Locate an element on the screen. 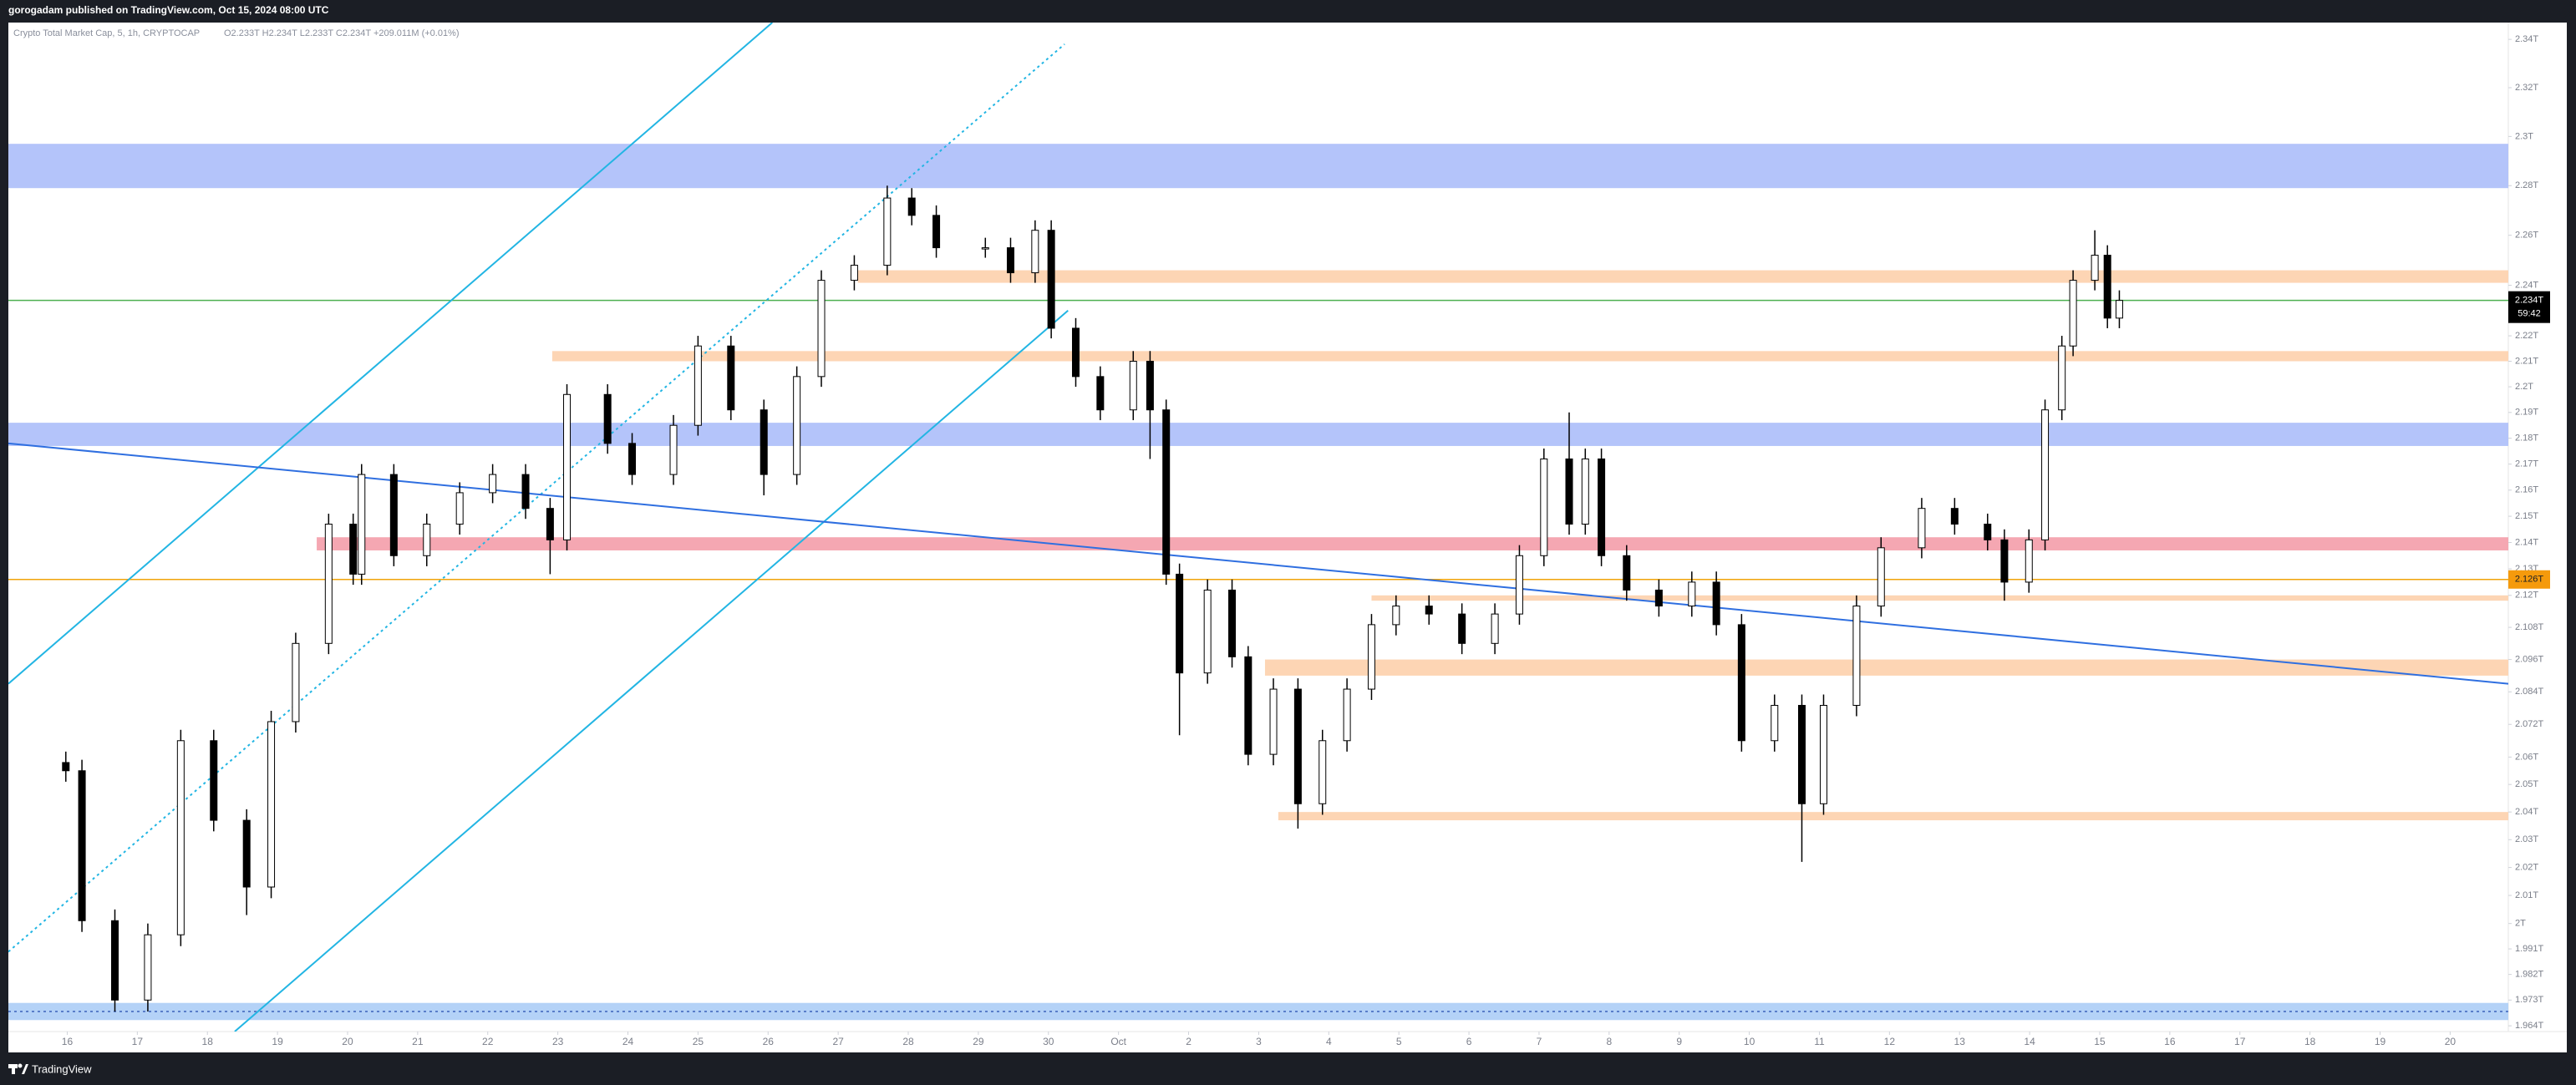 Image resolution: width=2576 pixels, height=1085 pixels. y-tick-label: 2.16T is located at coordinates (2526, 490).